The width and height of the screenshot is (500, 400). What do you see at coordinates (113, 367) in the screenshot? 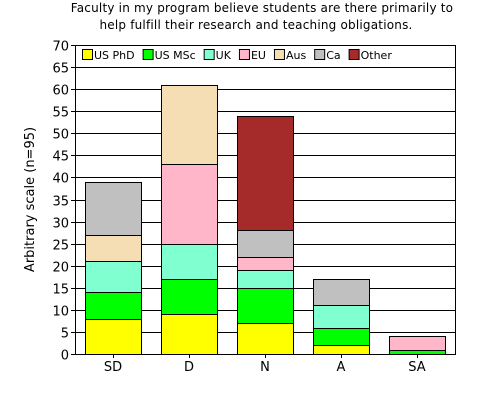
I see `x-tick-label: SD` at bounding box center [113, 367].